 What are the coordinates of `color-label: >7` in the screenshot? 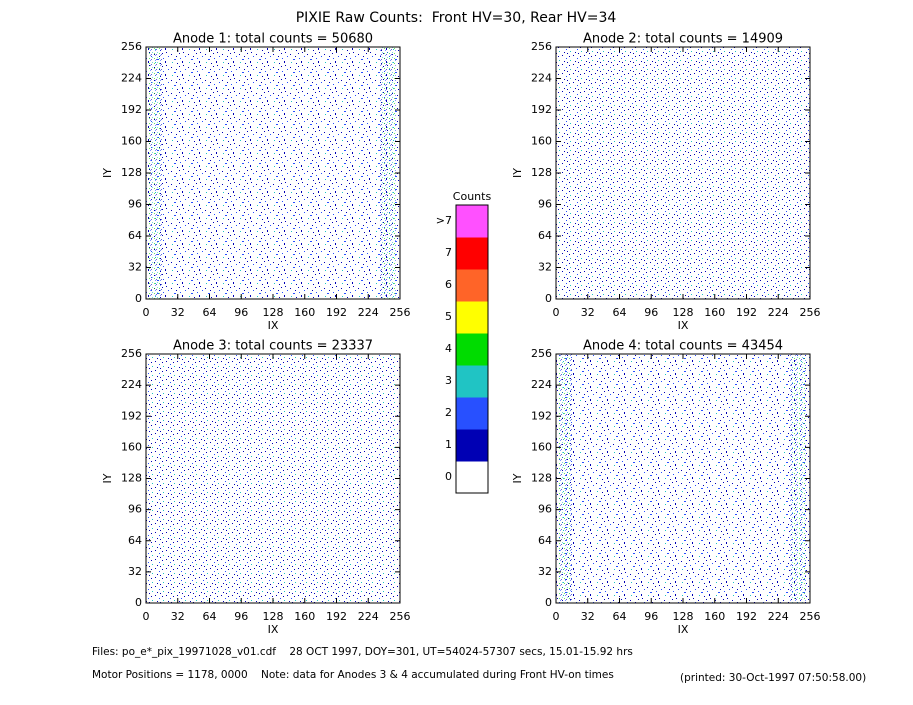 It's located at (444, 220).